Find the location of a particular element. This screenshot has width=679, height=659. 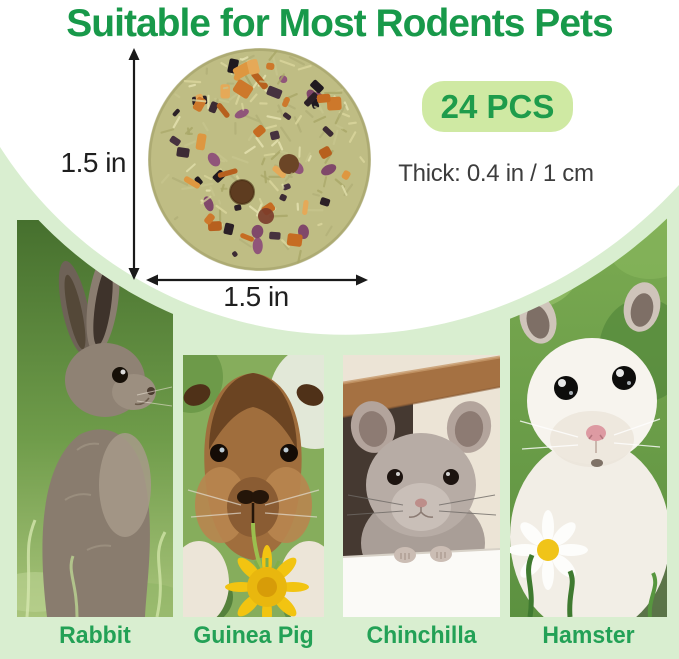

hamster-photo-graphic is located at coordinates (588, 411).